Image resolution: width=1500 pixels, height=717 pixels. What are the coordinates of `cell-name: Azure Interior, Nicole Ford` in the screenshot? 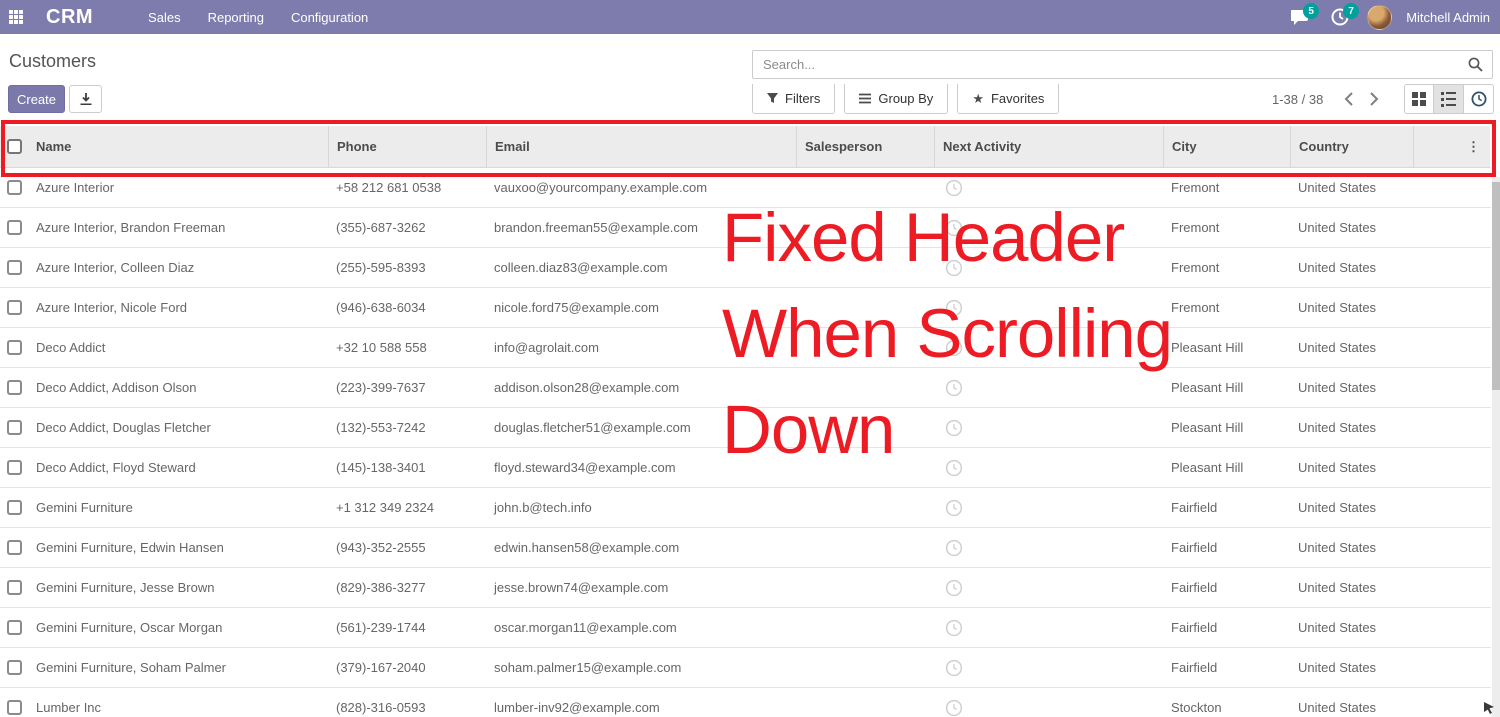 It's located at (112, 307).